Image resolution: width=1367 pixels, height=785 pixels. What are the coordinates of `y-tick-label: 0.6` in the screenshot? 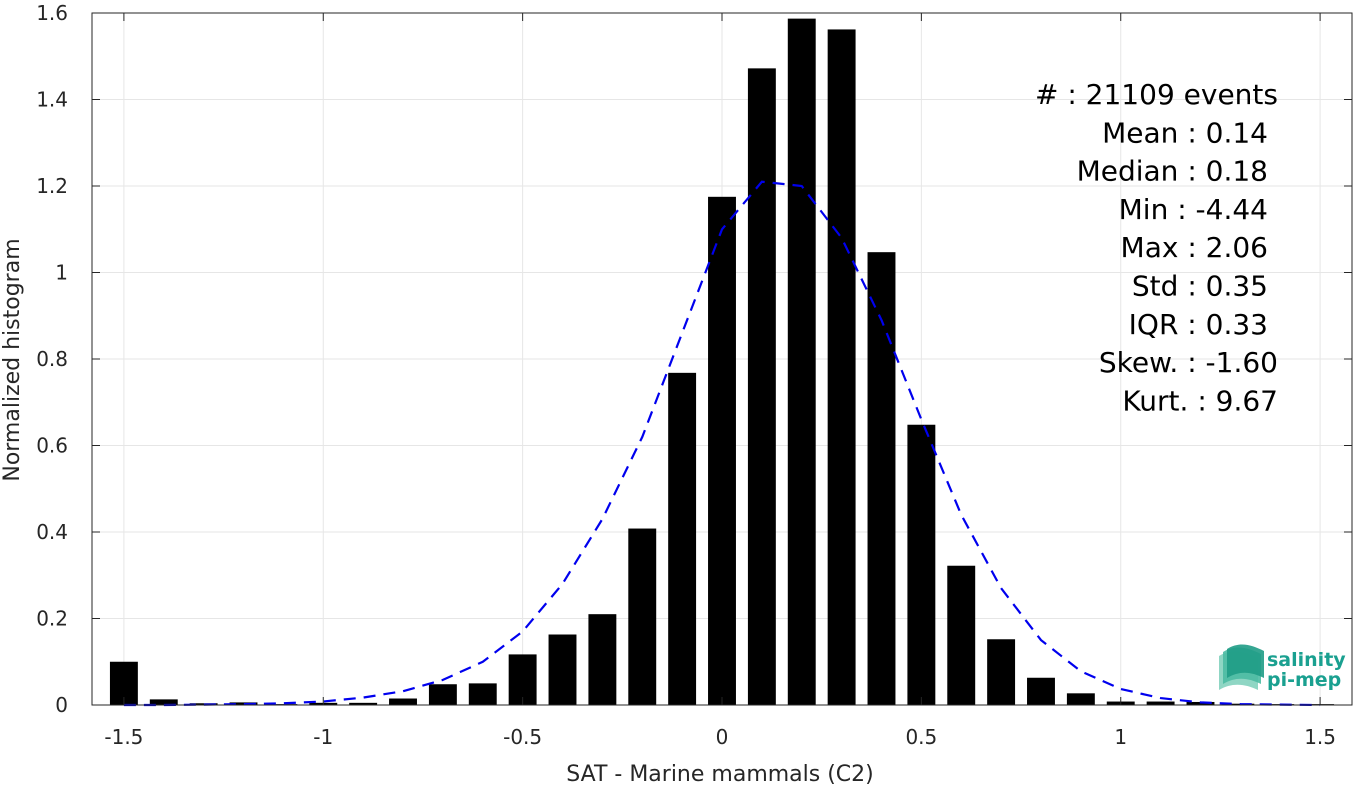 It's located at (52, 446).